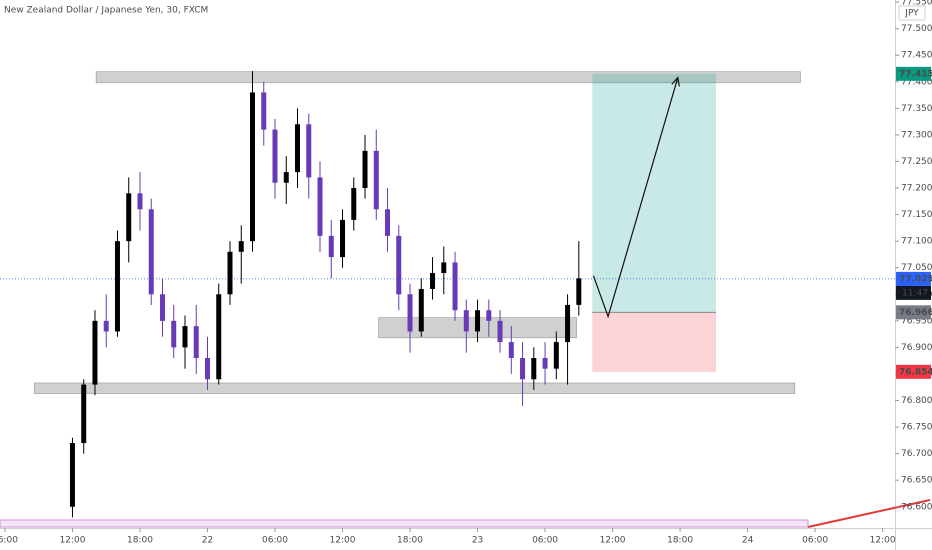 This screenshot has height=550, width=932. Describe the element at coordinates (916, 82) in the screenshot. I see `y-tick-label: 77.400` at that location.